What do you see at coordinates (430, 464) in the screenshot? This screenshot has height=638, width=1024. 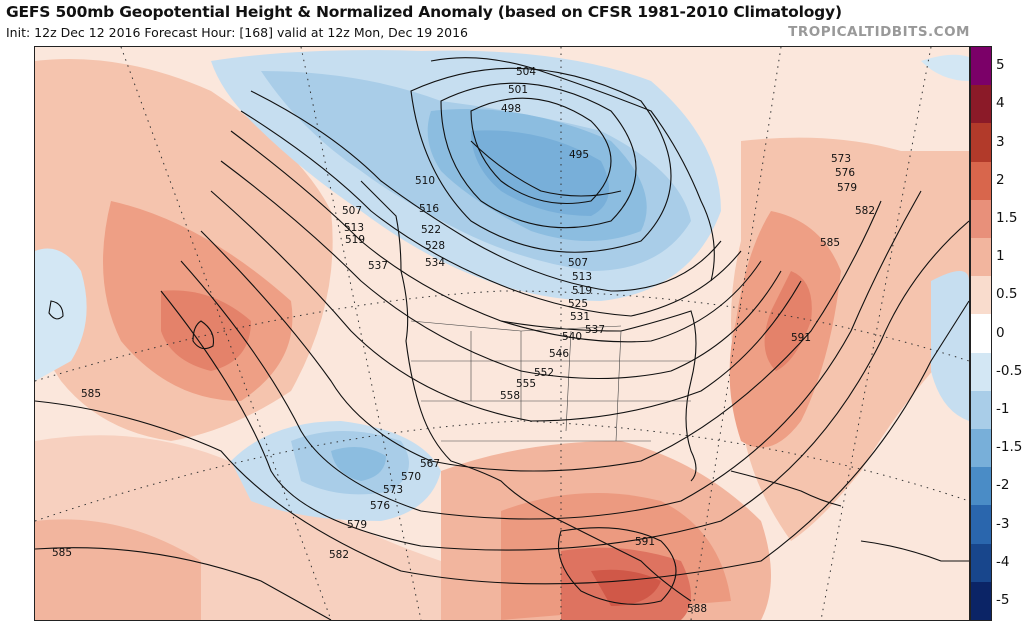 I see `contour-label: 567` at bounding box center [430, 464].